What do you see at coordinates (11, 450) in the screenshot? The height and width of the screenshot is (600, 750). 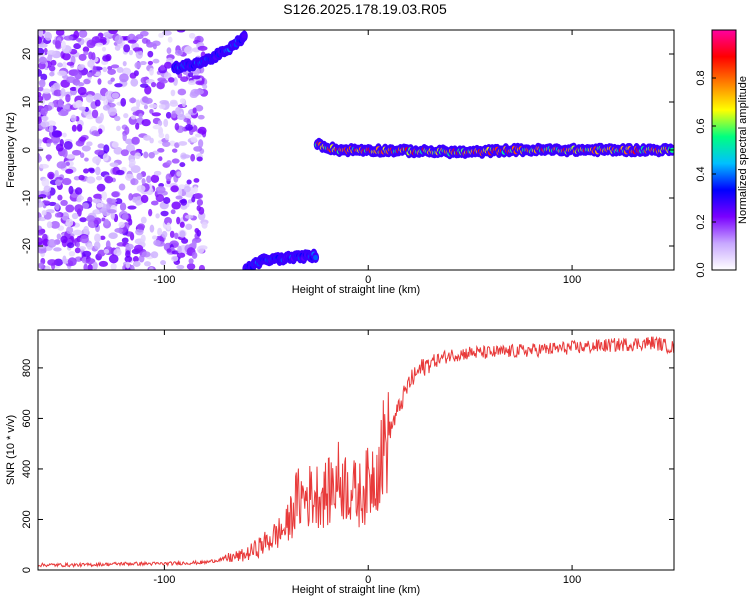 I see `snr-y-label: SNR (10 * v/v)` at bounding box center [11, 450].